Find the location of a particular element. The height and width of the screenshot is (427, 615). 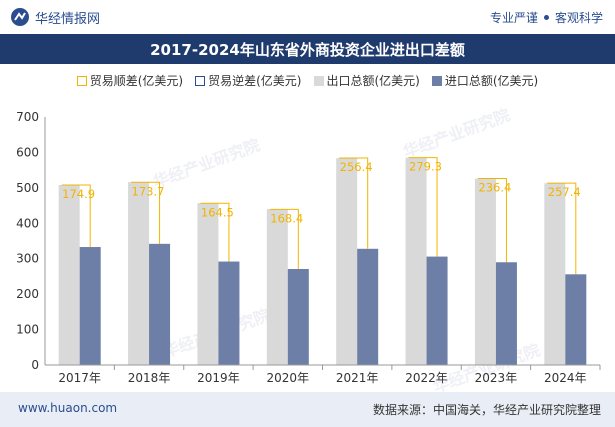

legend-item-deficit: 贸易逆差(亿美元) is located at coordinates (248, 80).